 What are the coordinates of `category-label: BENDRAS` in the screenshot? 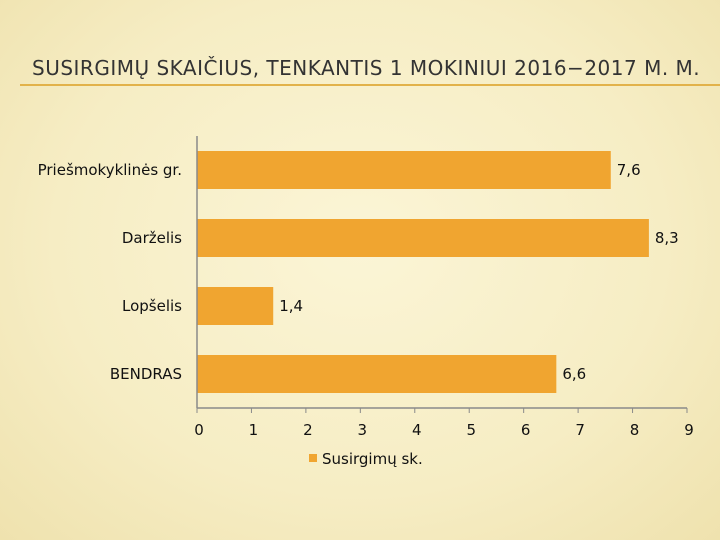 It's located at (146, 374).